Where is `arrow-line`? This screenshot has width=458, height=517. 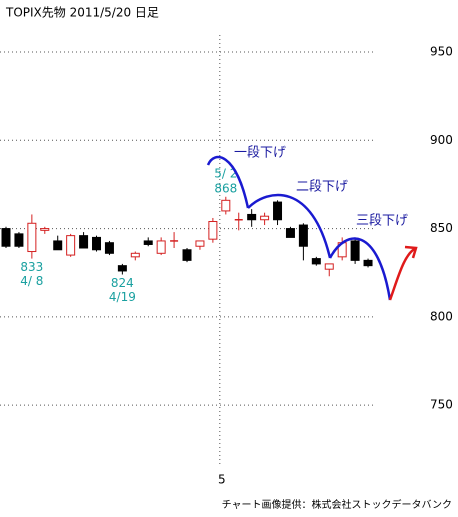
arrow-line is located at coordinates (402, 273).